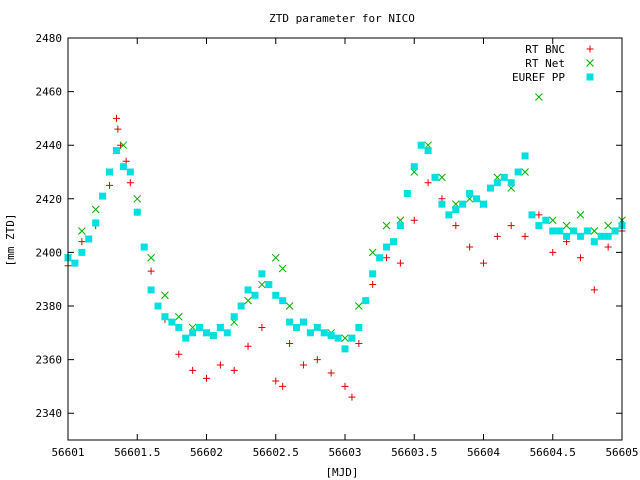 Image resolution: width=640 pixels, height=480 pixels. I want to click on x-axis-label: [MJD], so click(341, 472).